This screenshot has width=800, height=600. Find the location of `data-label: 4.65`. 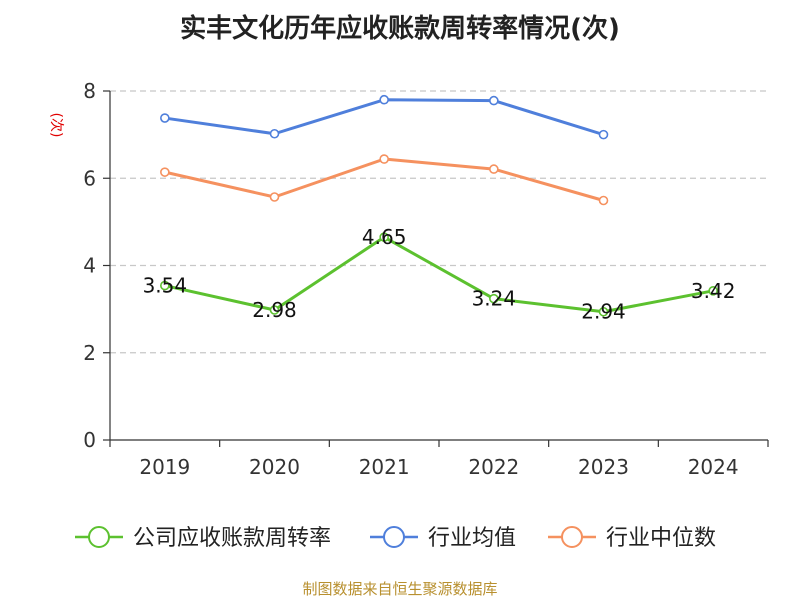

data-label: 4.65 is located at coordinates (384, 237).